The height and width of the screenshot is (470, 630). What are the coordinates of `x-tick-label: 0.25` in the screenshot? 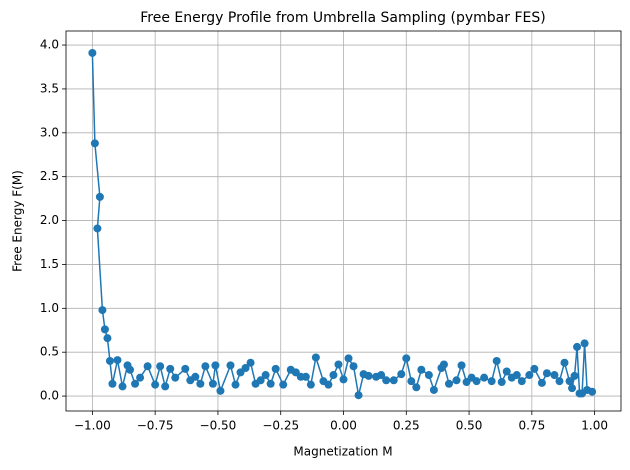 It's located at (406, 426).